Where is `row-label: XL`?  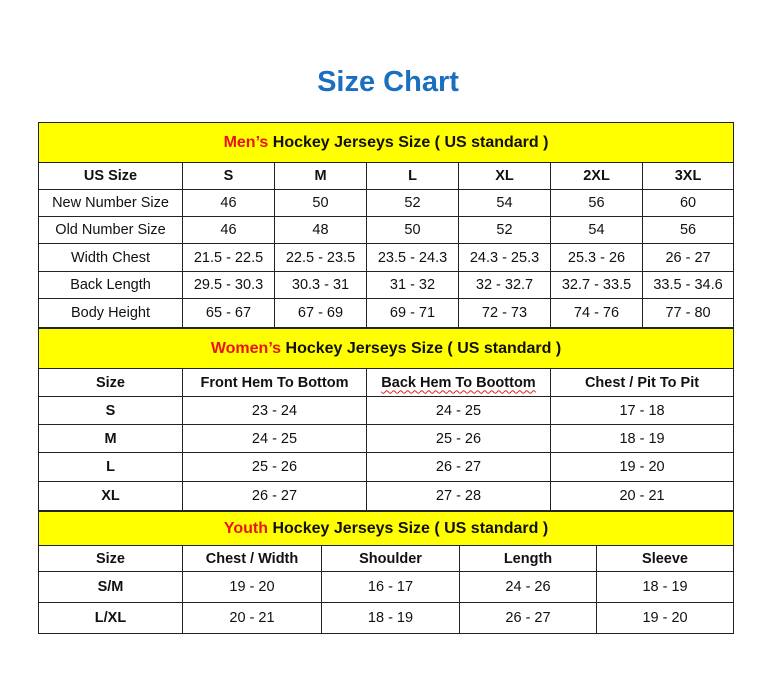 row-label: XL is located at coordinates (110, 496).